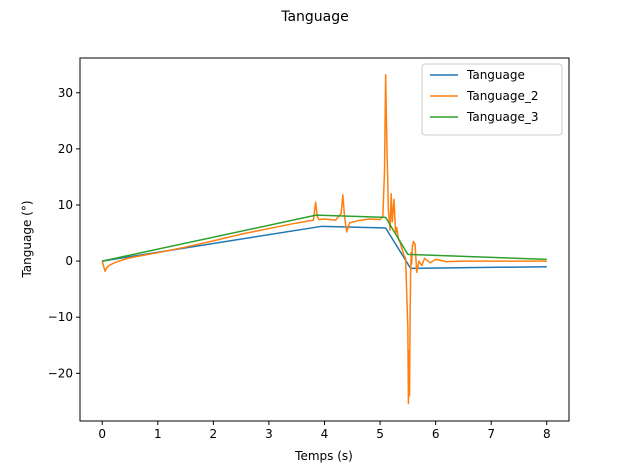 Image resolution: width=630 pixels, height=473 pixels. I want to click on y-tick-label: 30, so click(65, 93).